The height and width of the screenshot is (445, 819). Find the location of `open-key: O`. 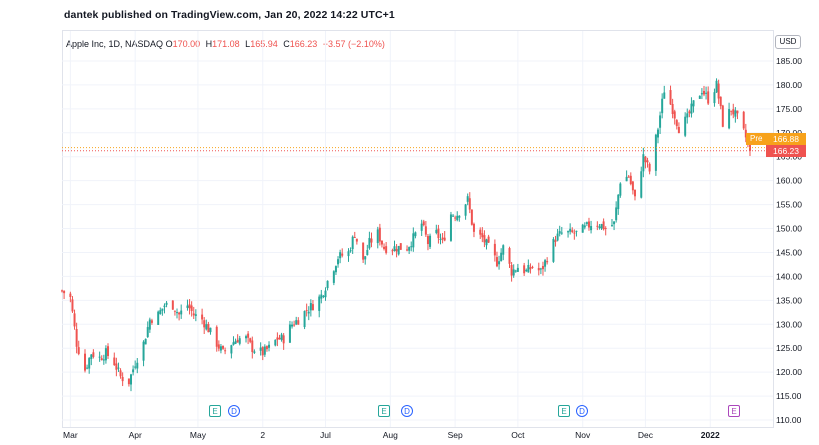

open-key: O is located at coordinates (169, 44).